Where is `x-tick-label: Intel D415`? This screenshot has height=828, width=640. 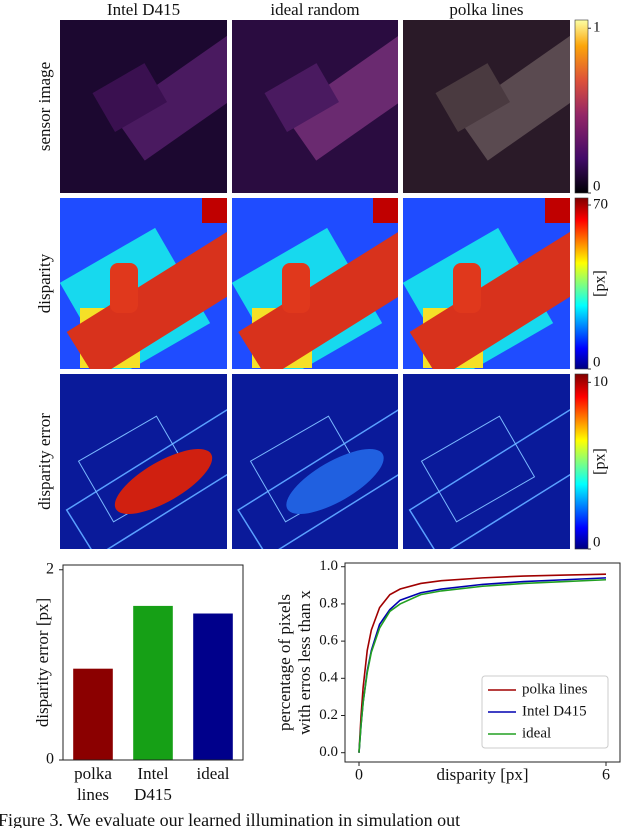 x-tick-label: Intel D415 is located at coordinates (153, 784).